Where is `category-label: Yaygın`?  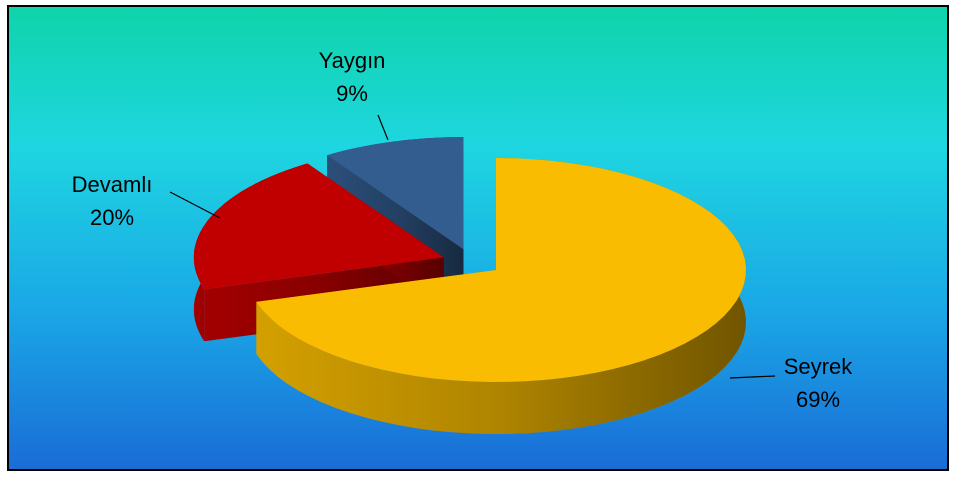
category-label: Yaygın is located at coordinates (352, 60).